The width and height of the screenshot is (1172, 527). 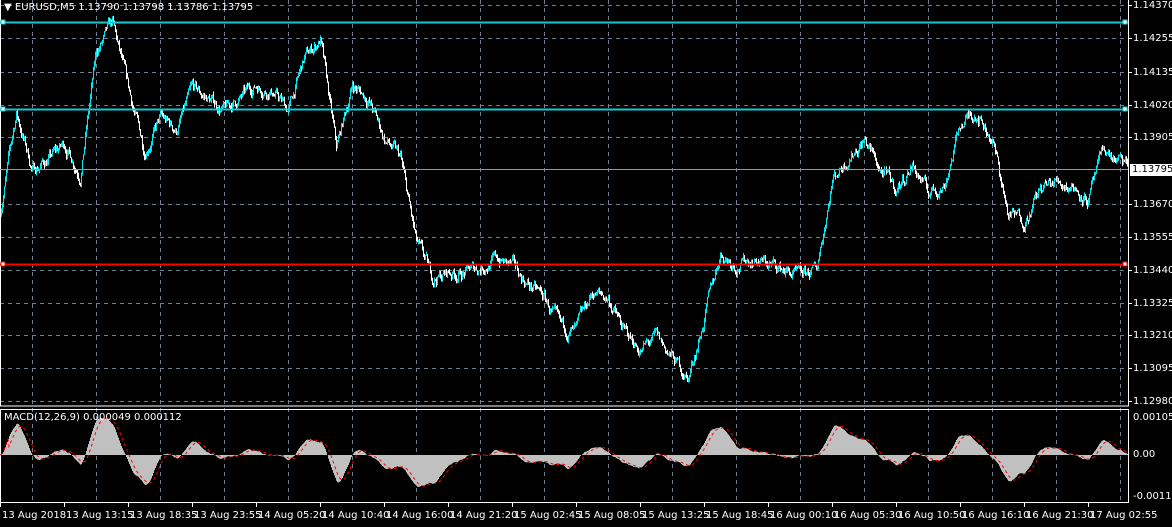 What do you see at coordinates (1152, 38) in the screenshot?
I see `price-axis-label: 1.14255` at bounding box center [1152, 38].